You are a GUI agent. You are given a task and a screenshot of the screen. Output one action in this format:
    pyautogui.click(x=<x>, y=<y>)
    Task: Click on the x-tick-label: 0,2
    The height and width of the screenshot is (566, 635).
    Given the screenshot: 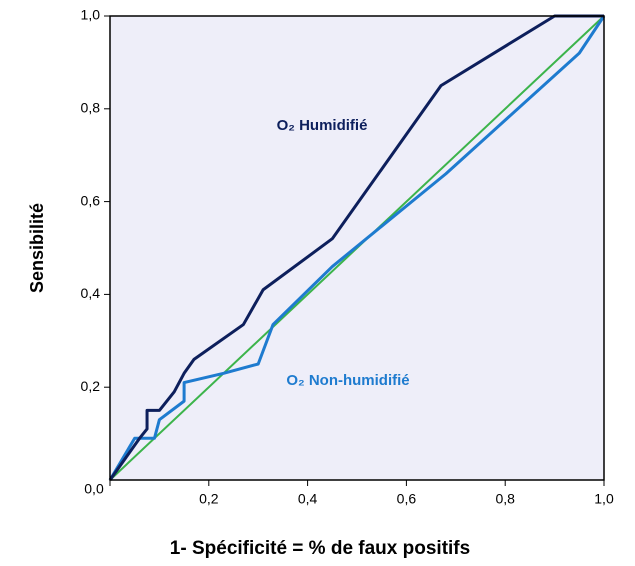 What is the action you would take?
    pyautogui.click(x=209, y=499)
    